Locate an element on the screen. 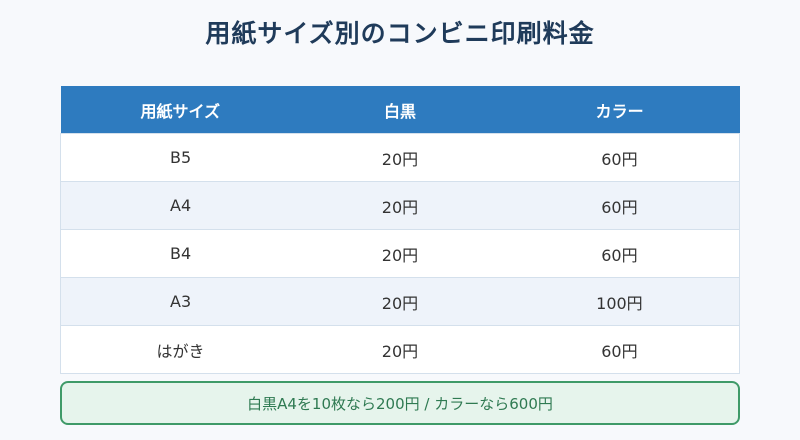 This screenshot has height=440, width=800. table-row: B4 20円 60円 is located at coordinates (400, 253).